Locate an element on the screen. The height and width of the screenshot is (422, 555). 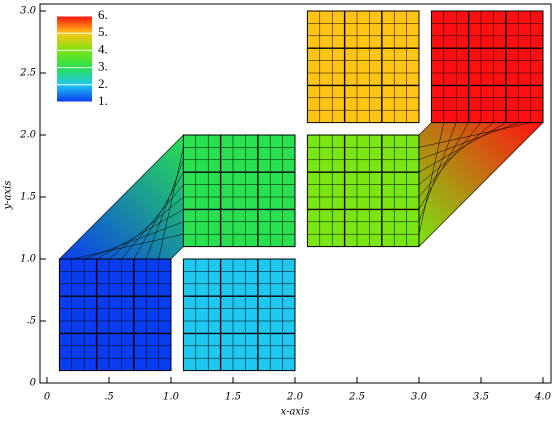
x-tick-label: 1.5 is located at coordinates (233, 397).